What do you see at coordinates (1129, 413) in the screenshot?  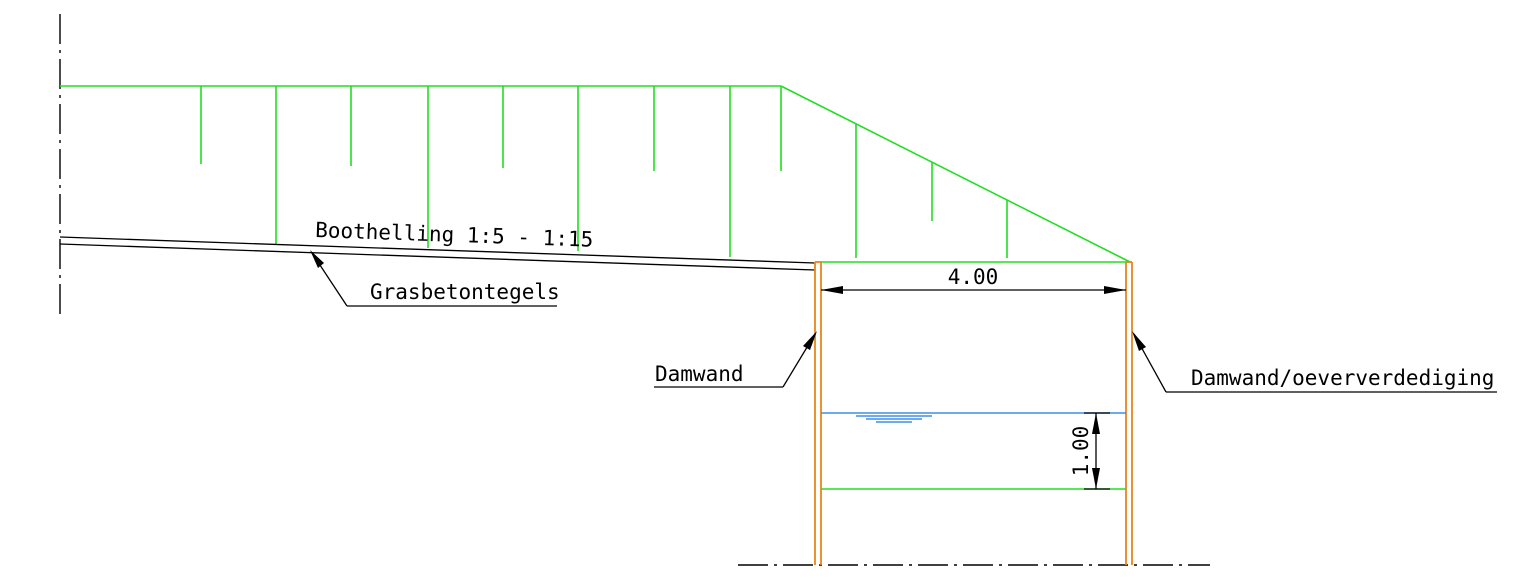 I see `sheet-pile-right` at bounding box center [1129, 413].